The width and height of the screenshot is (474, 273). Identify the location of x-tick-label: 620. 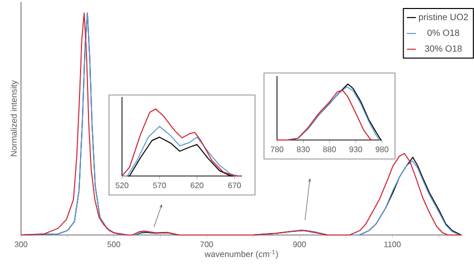
(197, 185).